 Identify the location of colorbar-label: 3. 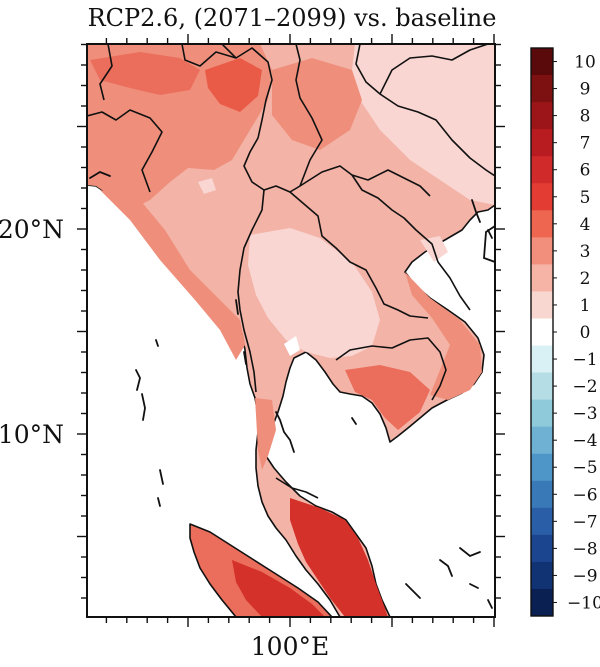
(585, 252).